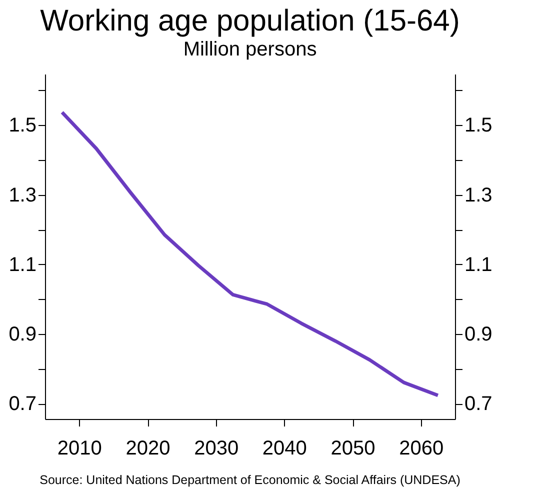 Image resolution: width=540 pixels, height=502 pixels. Describe the element at coordinates (478, 125) in the screenshot. I see `y2-tick-label: 1.5` at that location.